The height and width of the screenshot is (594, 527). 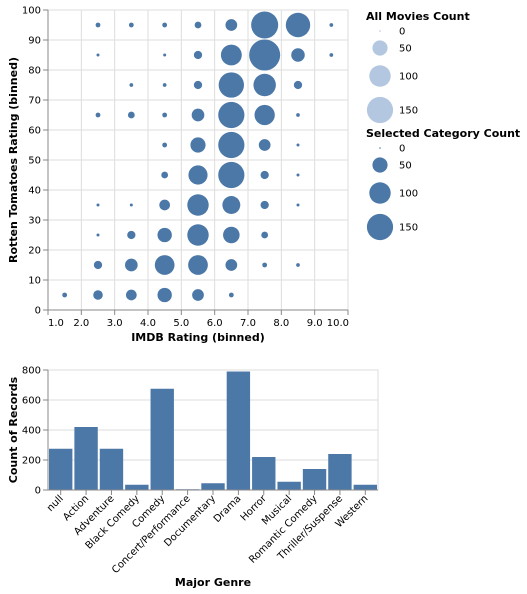 I want to click on legend-size-label: 50, so click(x=405, y=166).